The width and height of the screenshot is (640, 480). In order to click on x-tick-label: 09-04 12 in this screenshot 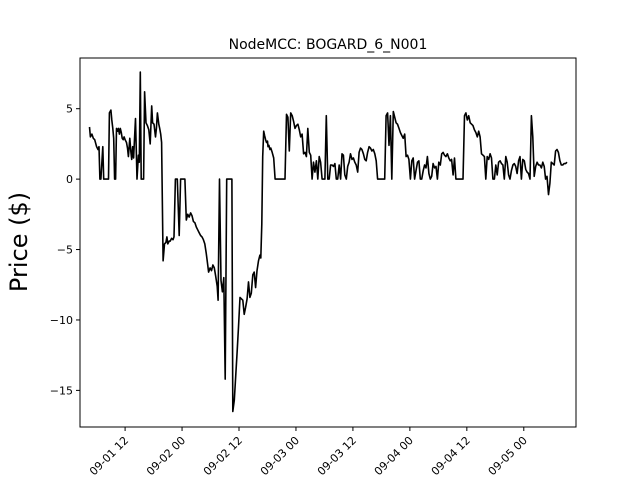, I will do `click(451, 456)`.